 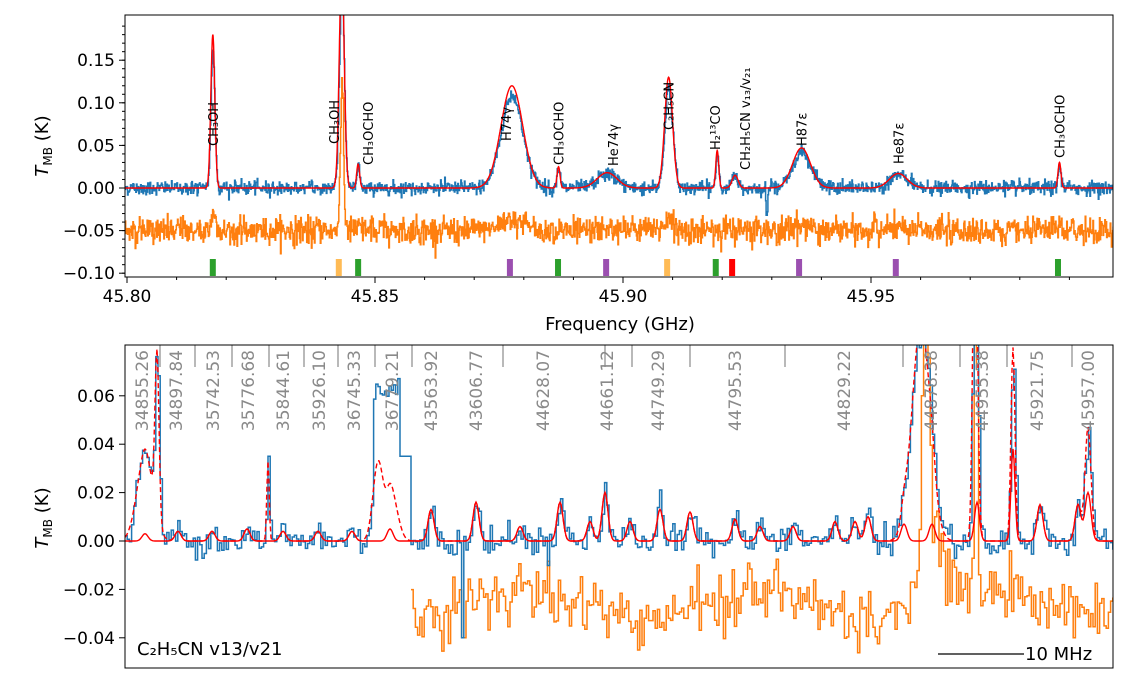 I want to click on top-x-axis-label: Frequency (GHz), so click(x=620, y=324).